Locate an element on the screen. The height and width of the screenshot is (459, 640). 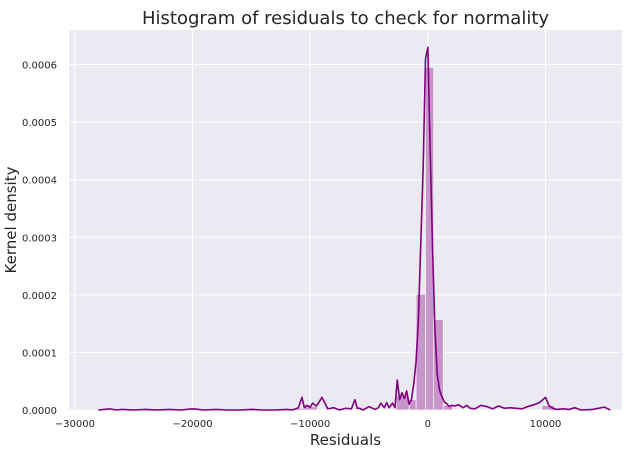
y-axis-title: Kernel density is located at coordinates (11, 219).